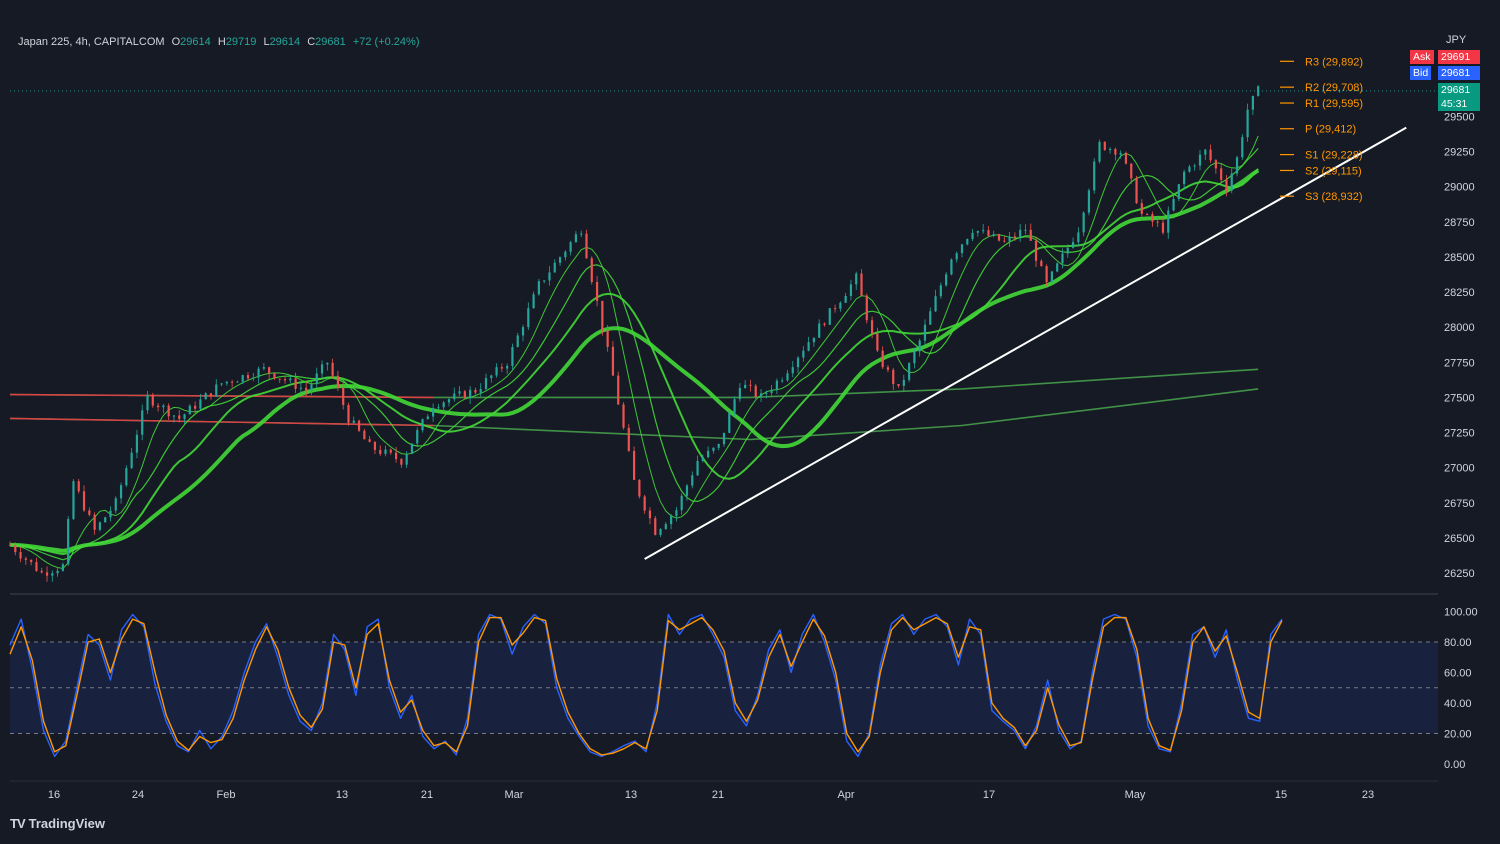 Image resolution: width=1500 pixels, height=844 pixels. What do you see at coordinates (1459, 258) in the screenshot?
I see `price-tick-label: 28500` at bounding box center [1459, 258].